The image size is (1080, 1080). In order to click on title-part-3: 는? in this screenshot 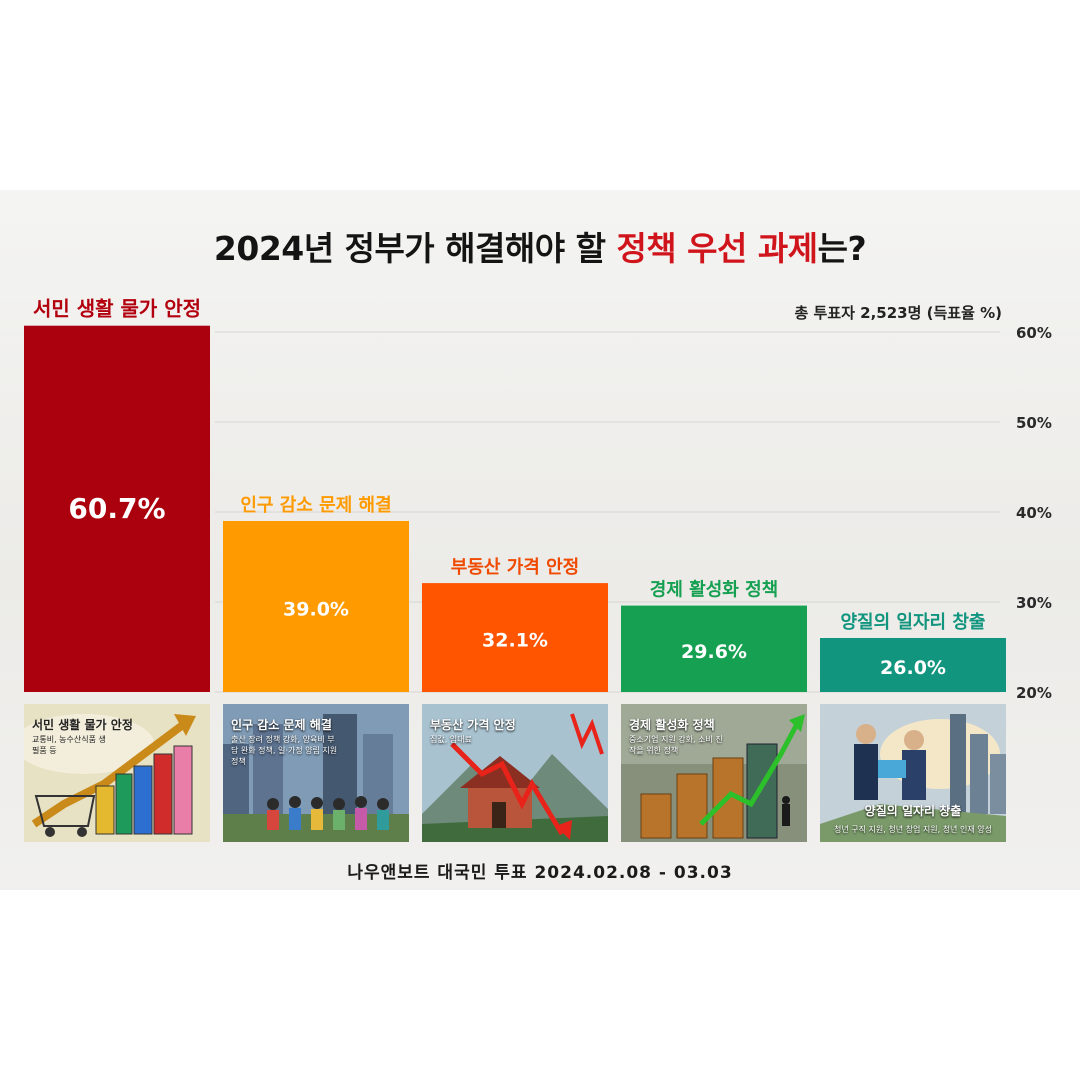, I will do `click(842, 248)`.